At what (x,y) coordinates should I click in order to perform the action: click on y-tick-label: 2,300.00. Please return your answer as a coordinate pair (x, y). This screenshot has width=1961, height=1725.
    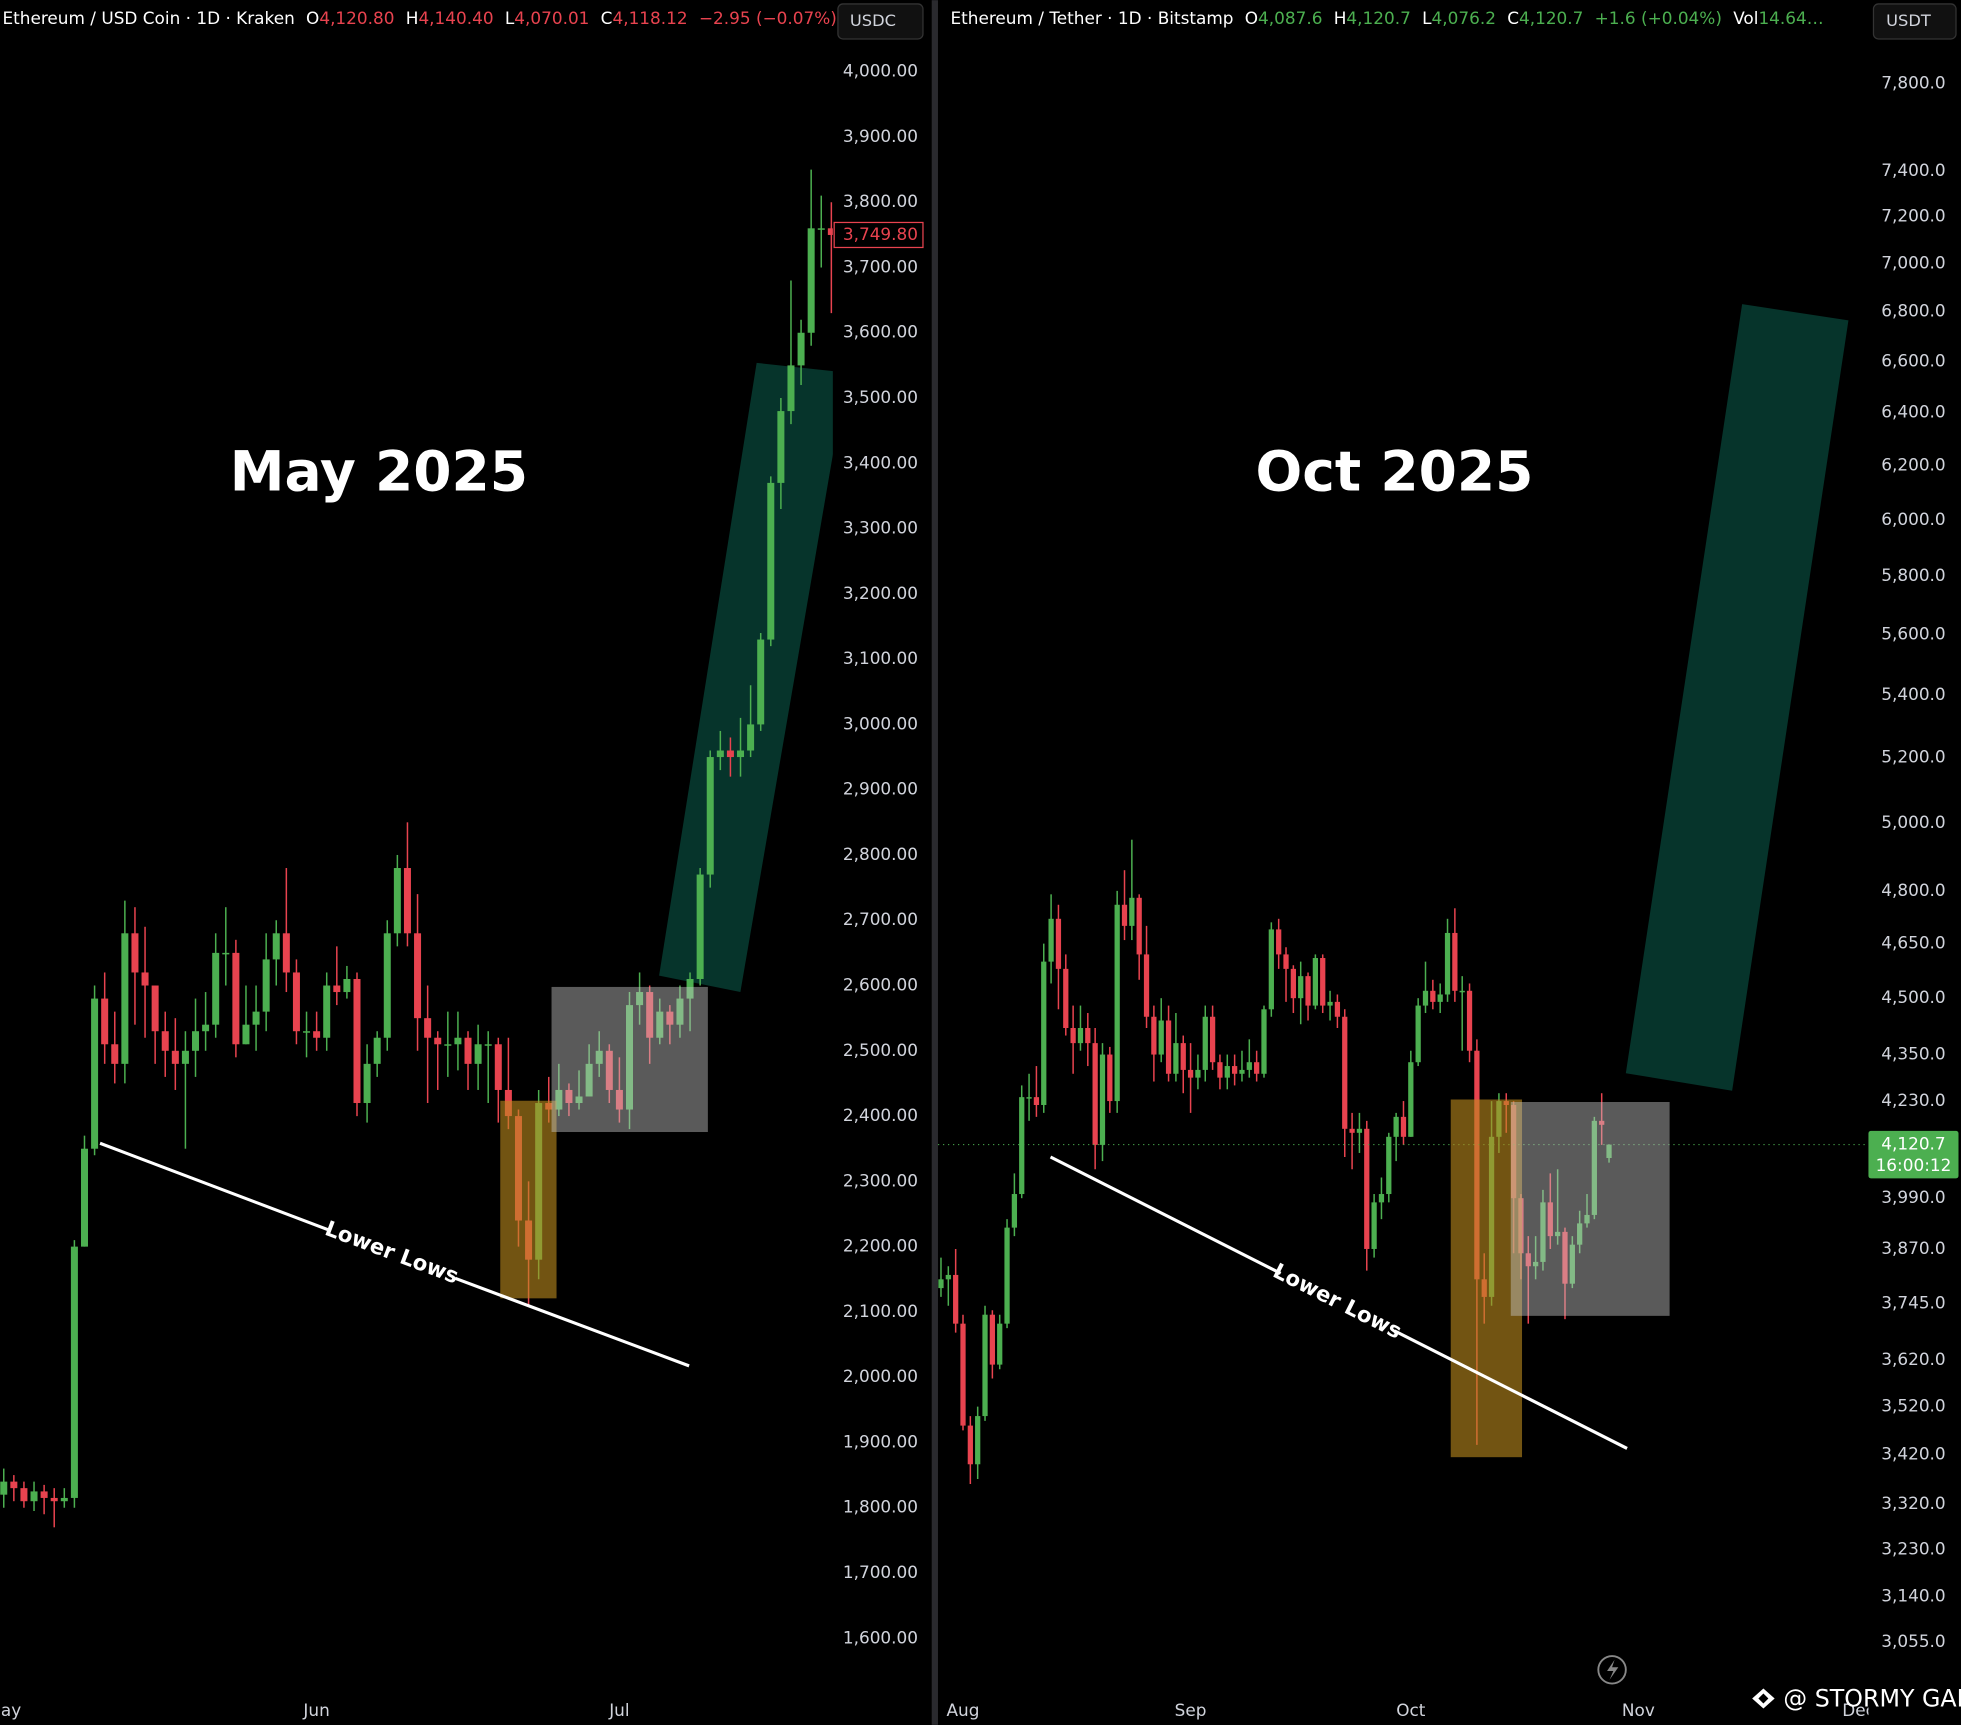
    Looking at the image, I should click on (880, 1180).